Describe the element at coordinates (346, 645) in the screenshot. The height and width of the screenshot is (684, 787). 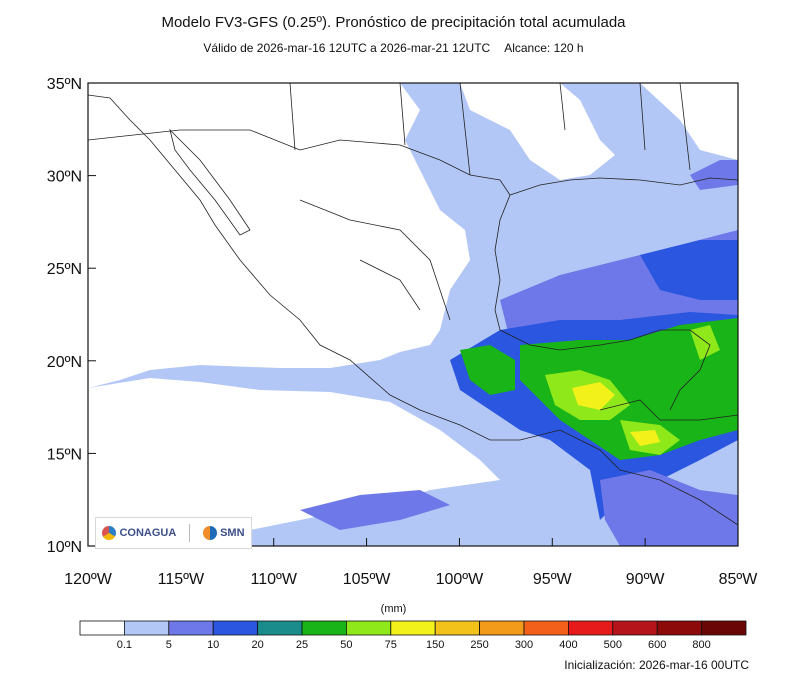
I see `colorbar-tick-label: 50` at that location.